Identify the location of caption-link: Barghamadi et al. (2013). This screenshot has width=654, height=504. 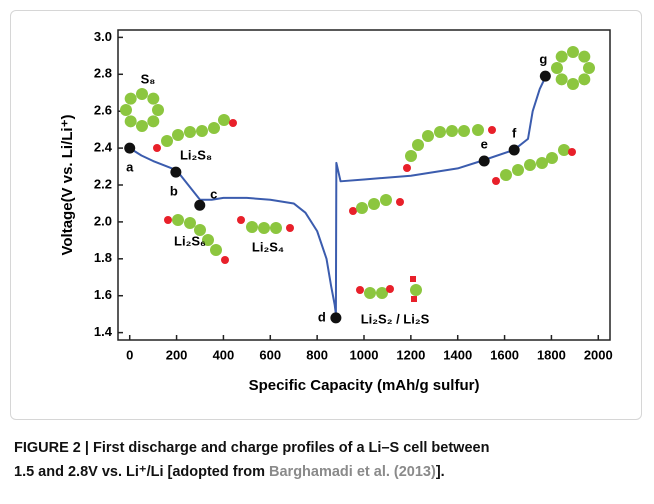
(352, 472).